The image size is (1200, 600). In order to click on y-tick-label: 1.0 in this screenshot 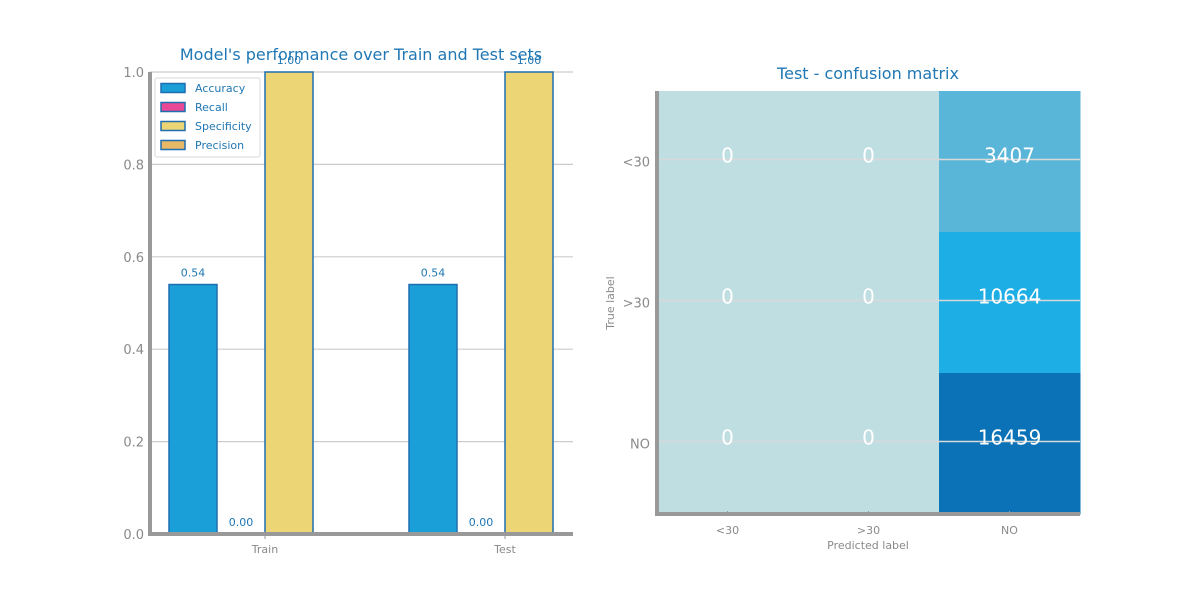, I will do `click(133, 73)`.